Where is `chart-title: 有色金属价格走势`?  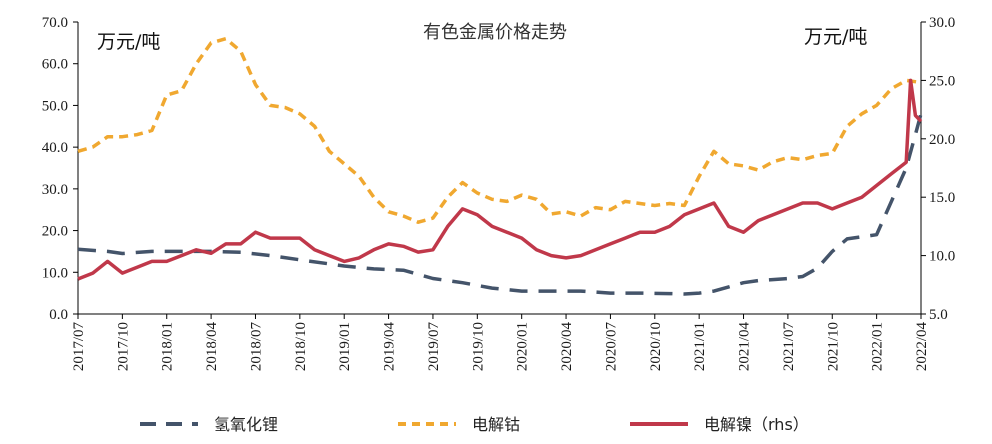
chart-title: 有色金属价格走势 is located at coordinates (495, 32).